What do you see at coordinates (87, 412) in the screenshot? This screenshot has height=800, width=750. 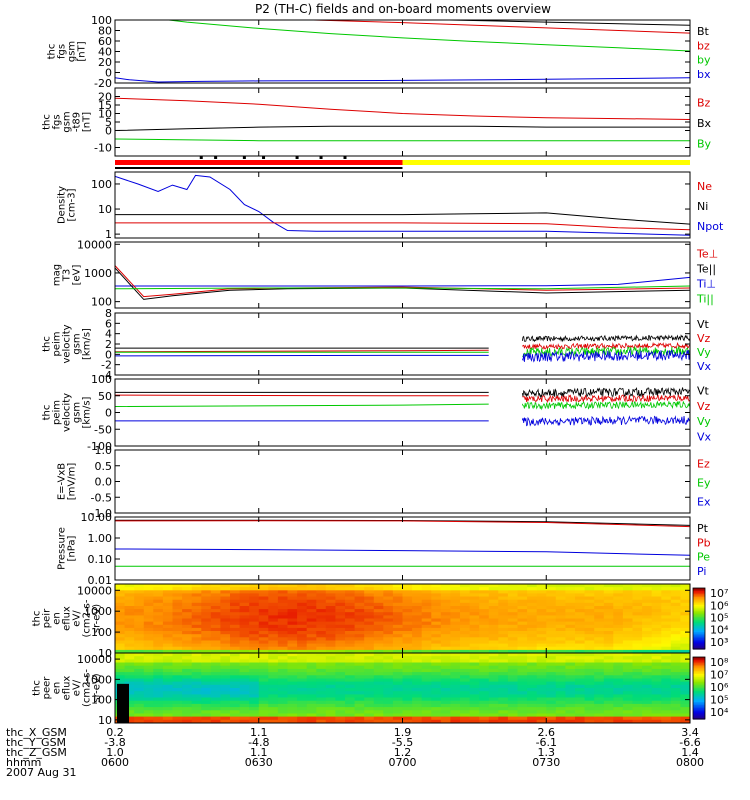 I see `ylabel-line: [km/s]` at bounding box center [87, 412].